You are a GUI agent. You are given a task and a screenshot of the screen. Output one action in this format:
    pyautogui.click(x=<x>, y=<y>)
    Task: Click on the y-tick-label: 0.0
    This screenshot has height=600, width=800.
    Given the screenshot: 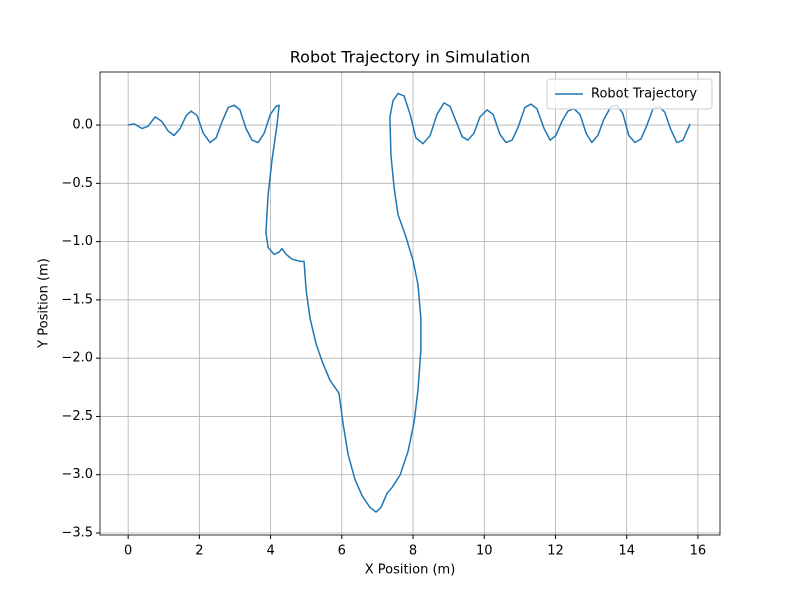 What is the action you would take?
    pyautogui.click(x=82, y=125)
    